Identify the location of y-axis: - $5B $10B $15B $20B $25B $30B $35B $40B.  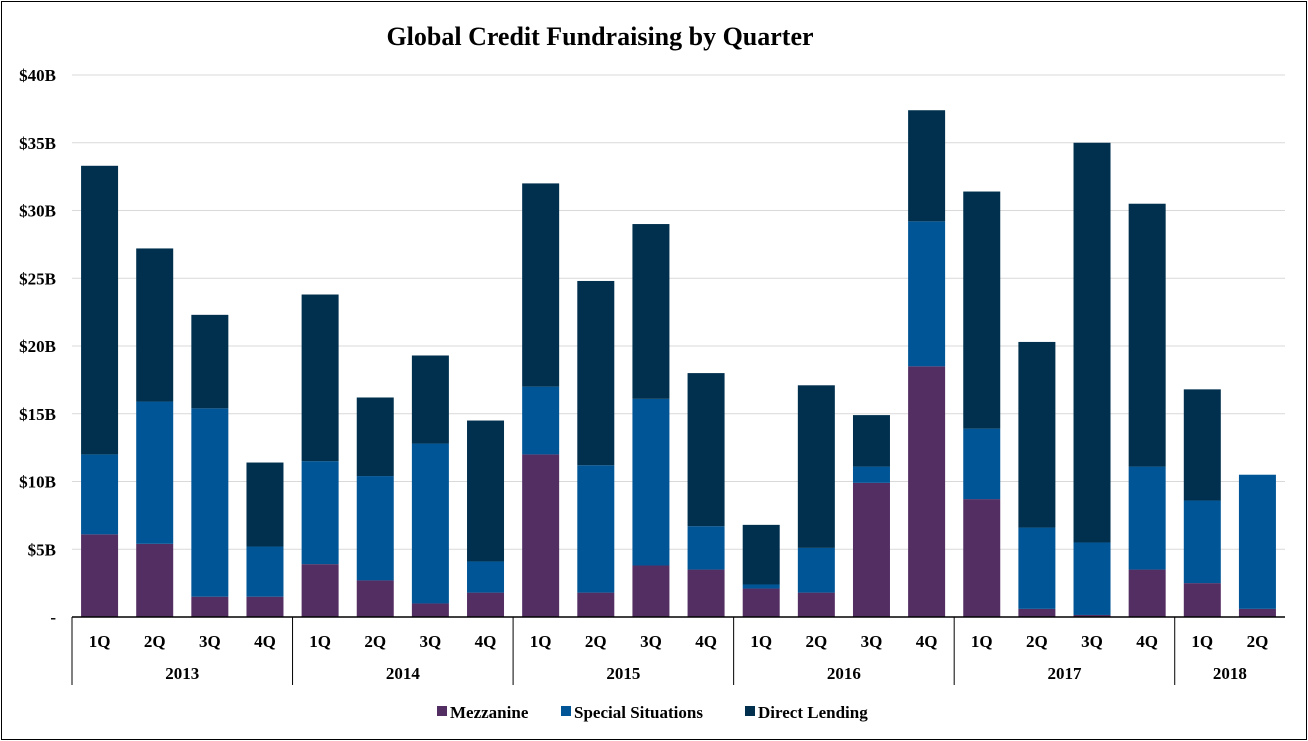
(37, 346).